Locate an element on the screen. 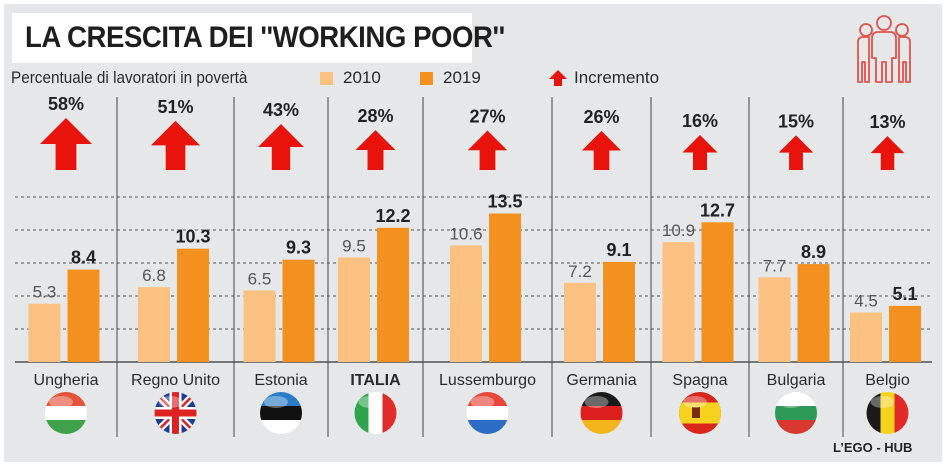 The width and height of the screenshot is (950, 467). flags is located at coordinates (477, 413).